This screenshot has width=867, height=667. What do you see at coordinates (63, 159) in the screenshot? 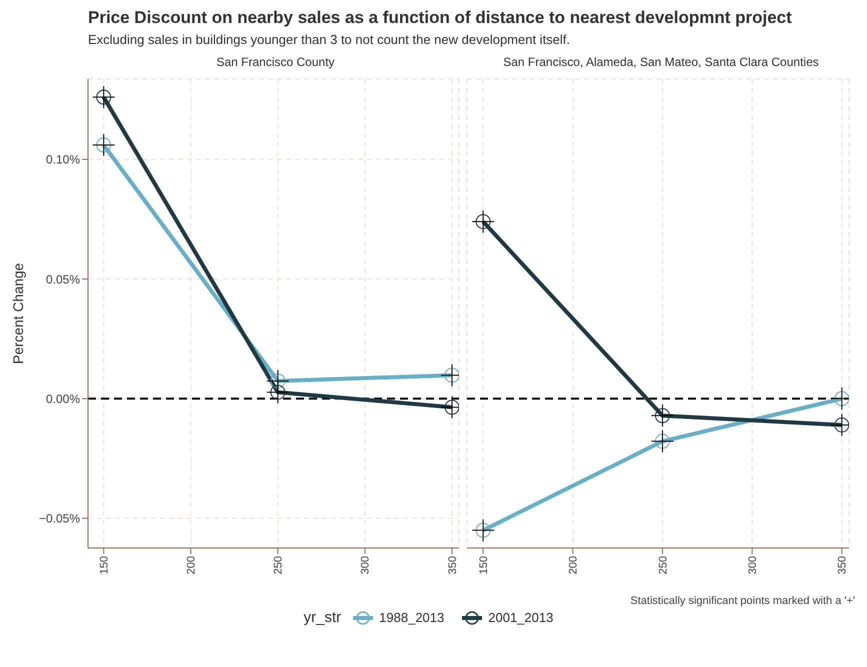
I see `y-tick-label: 0.10%` at bounding box center [63, 159].